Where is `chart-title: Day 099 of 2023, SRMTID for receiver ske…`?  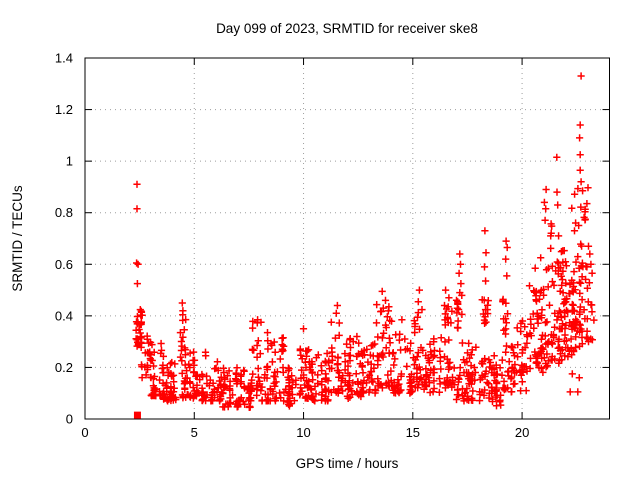 chart-title: Day 099 of 2023, SRMTID for receiver ske… is located at coordinates (347, 28).